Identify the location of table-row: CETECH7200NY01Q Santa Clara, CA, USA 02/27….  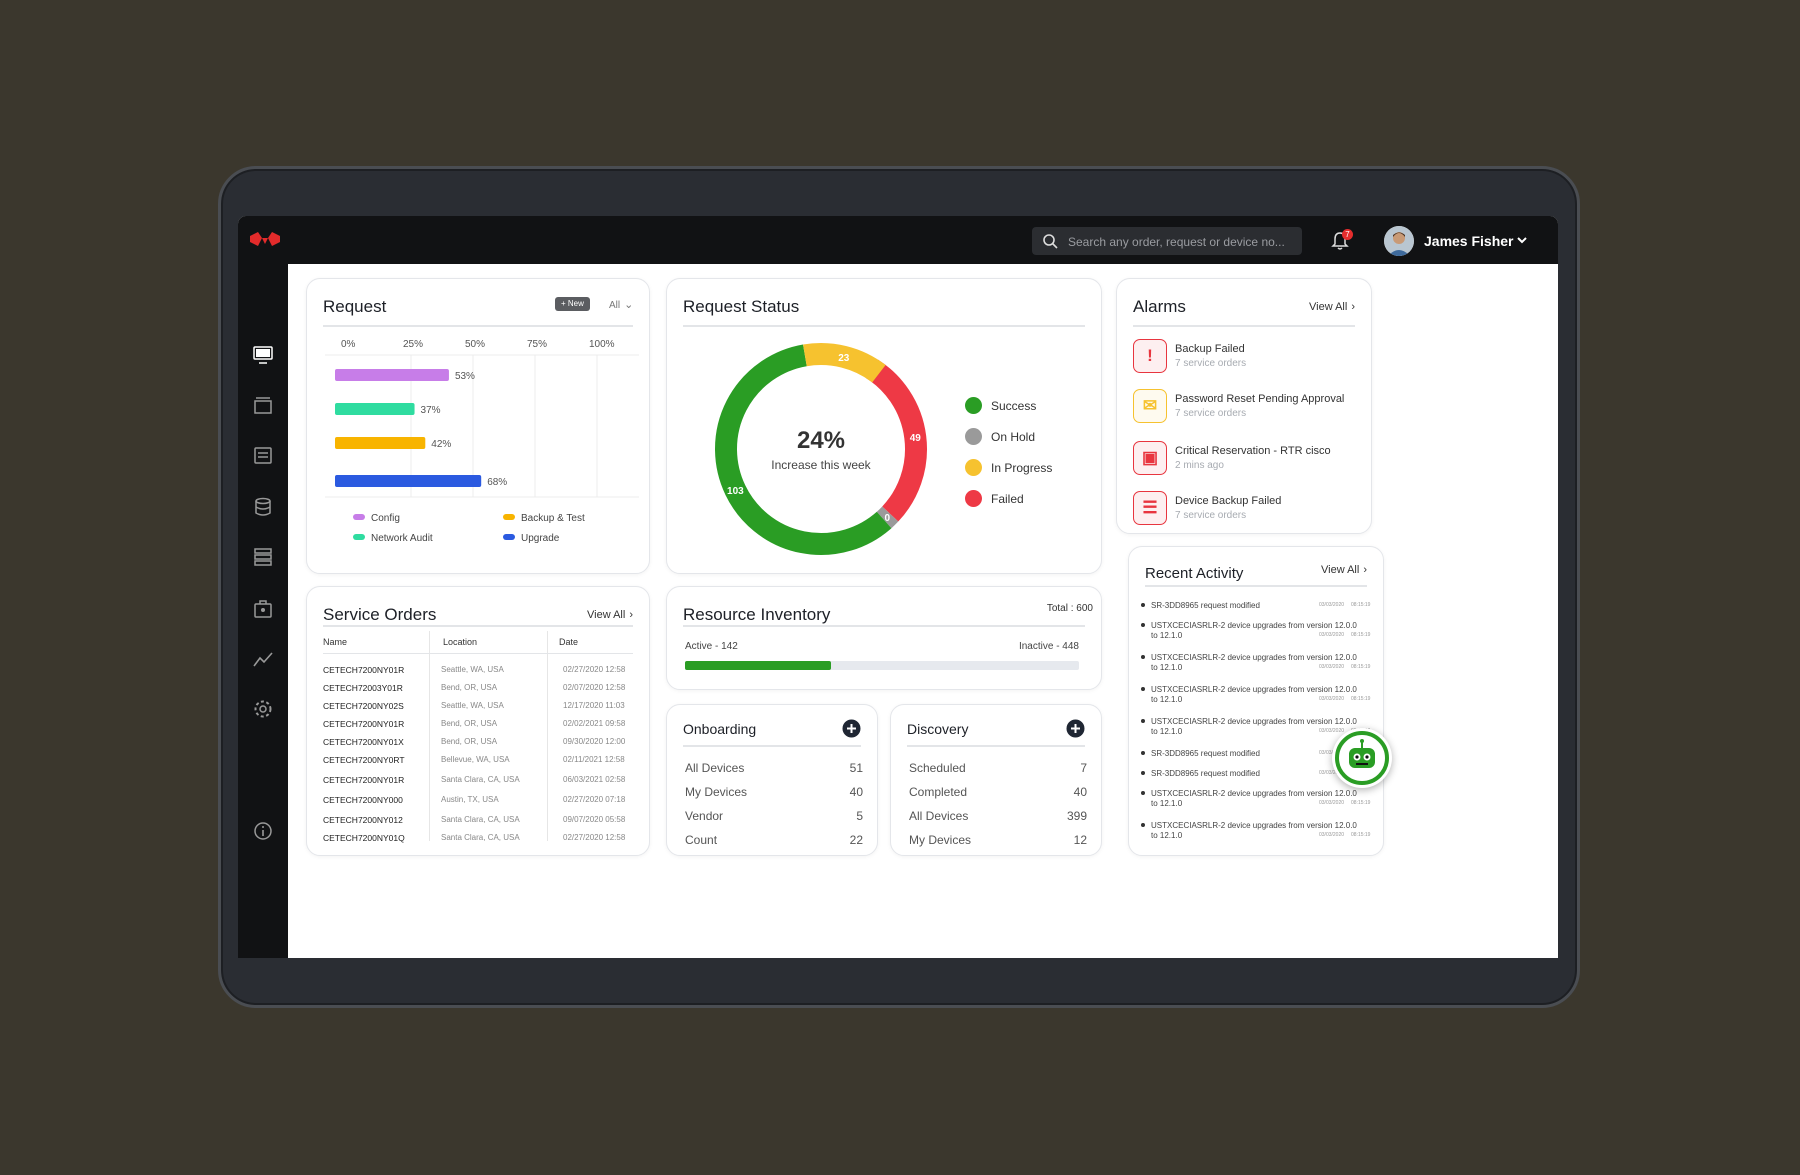
(479, 840).